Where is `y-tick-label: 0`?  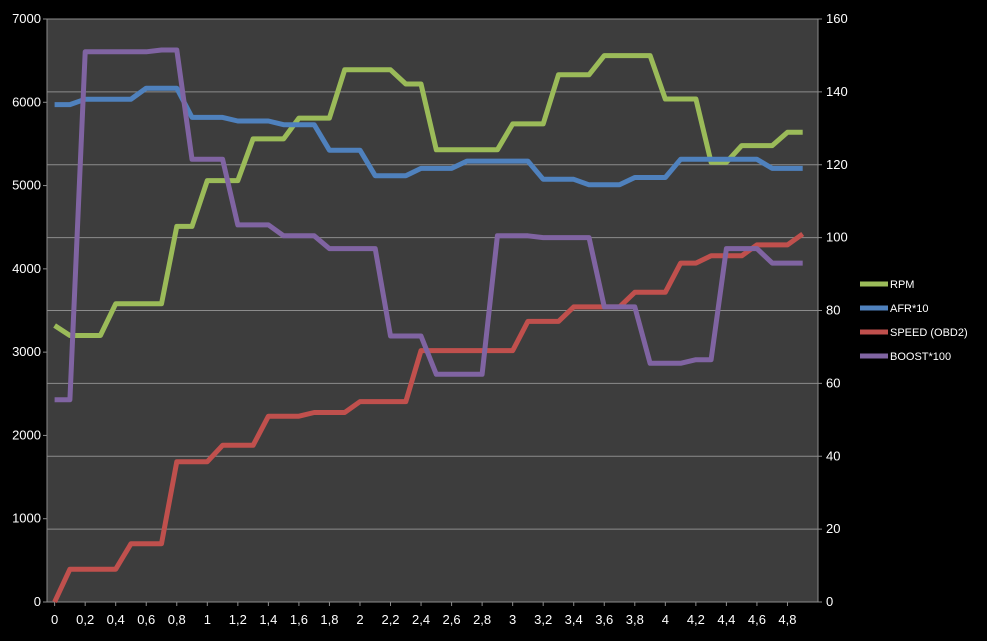 y-tick-label: 0 is located at coordinates (37, 601).